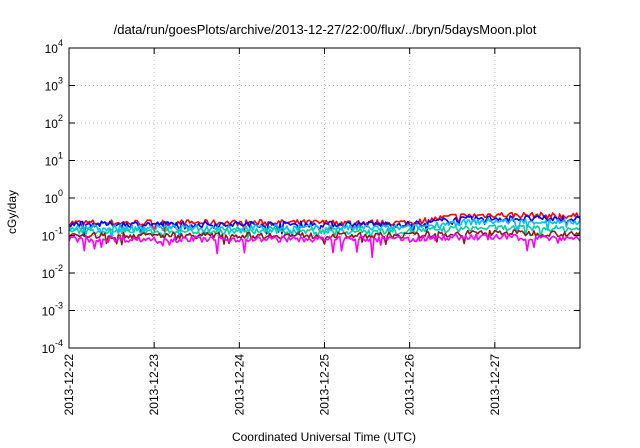  Describe the element at coordinates (60, 156) in the screenshot. I see `y-tick-exponent: 1` at that location.